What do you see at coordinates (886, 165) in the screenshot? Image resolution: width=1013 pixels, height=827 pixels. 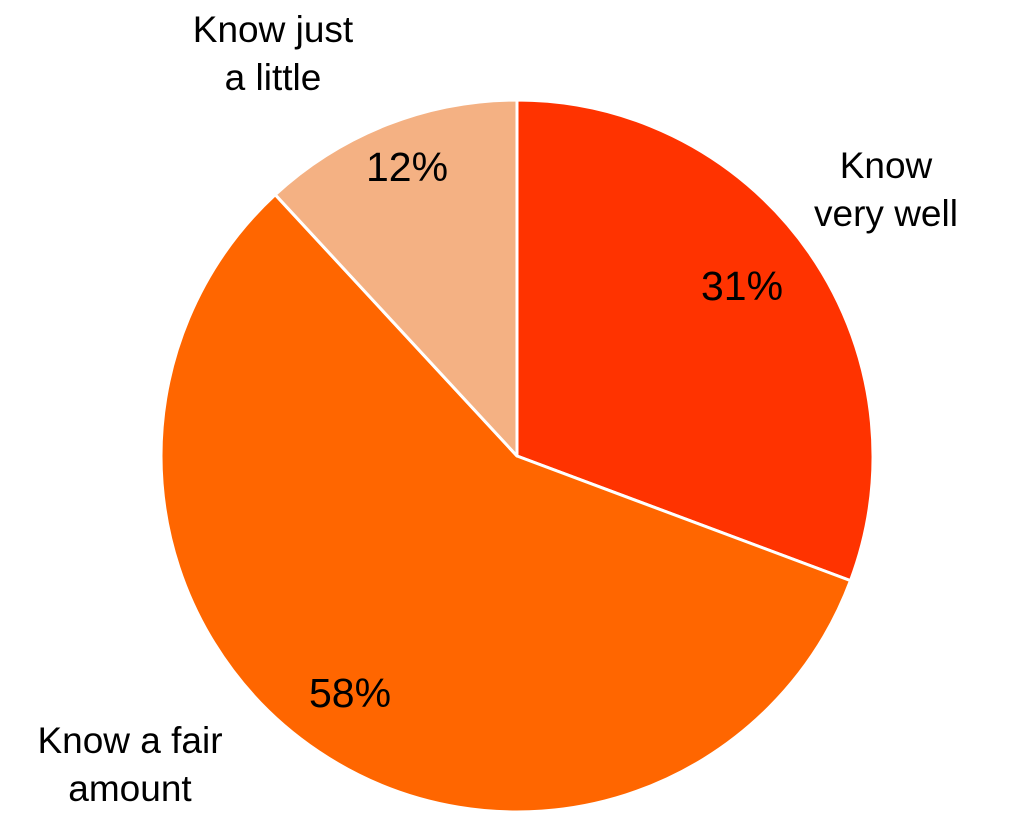 I see `slice-very-well-category-label-line: Know` at bounding box center [886, 165].